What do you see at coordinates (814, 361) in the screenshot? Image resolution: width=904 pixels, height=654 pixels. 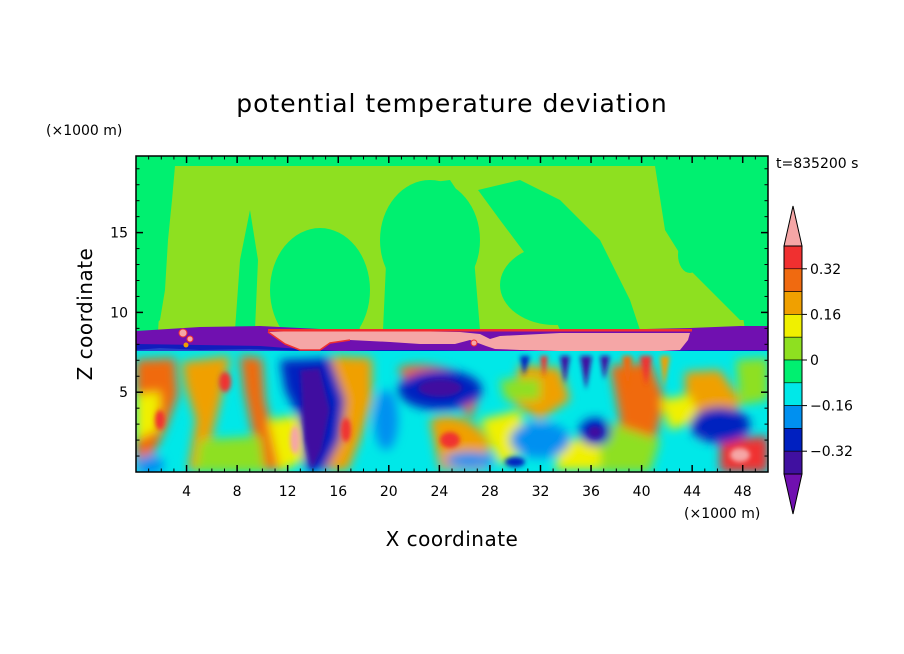 I see `colorbar-tick-label: 0` at bounding box center [814, 361].